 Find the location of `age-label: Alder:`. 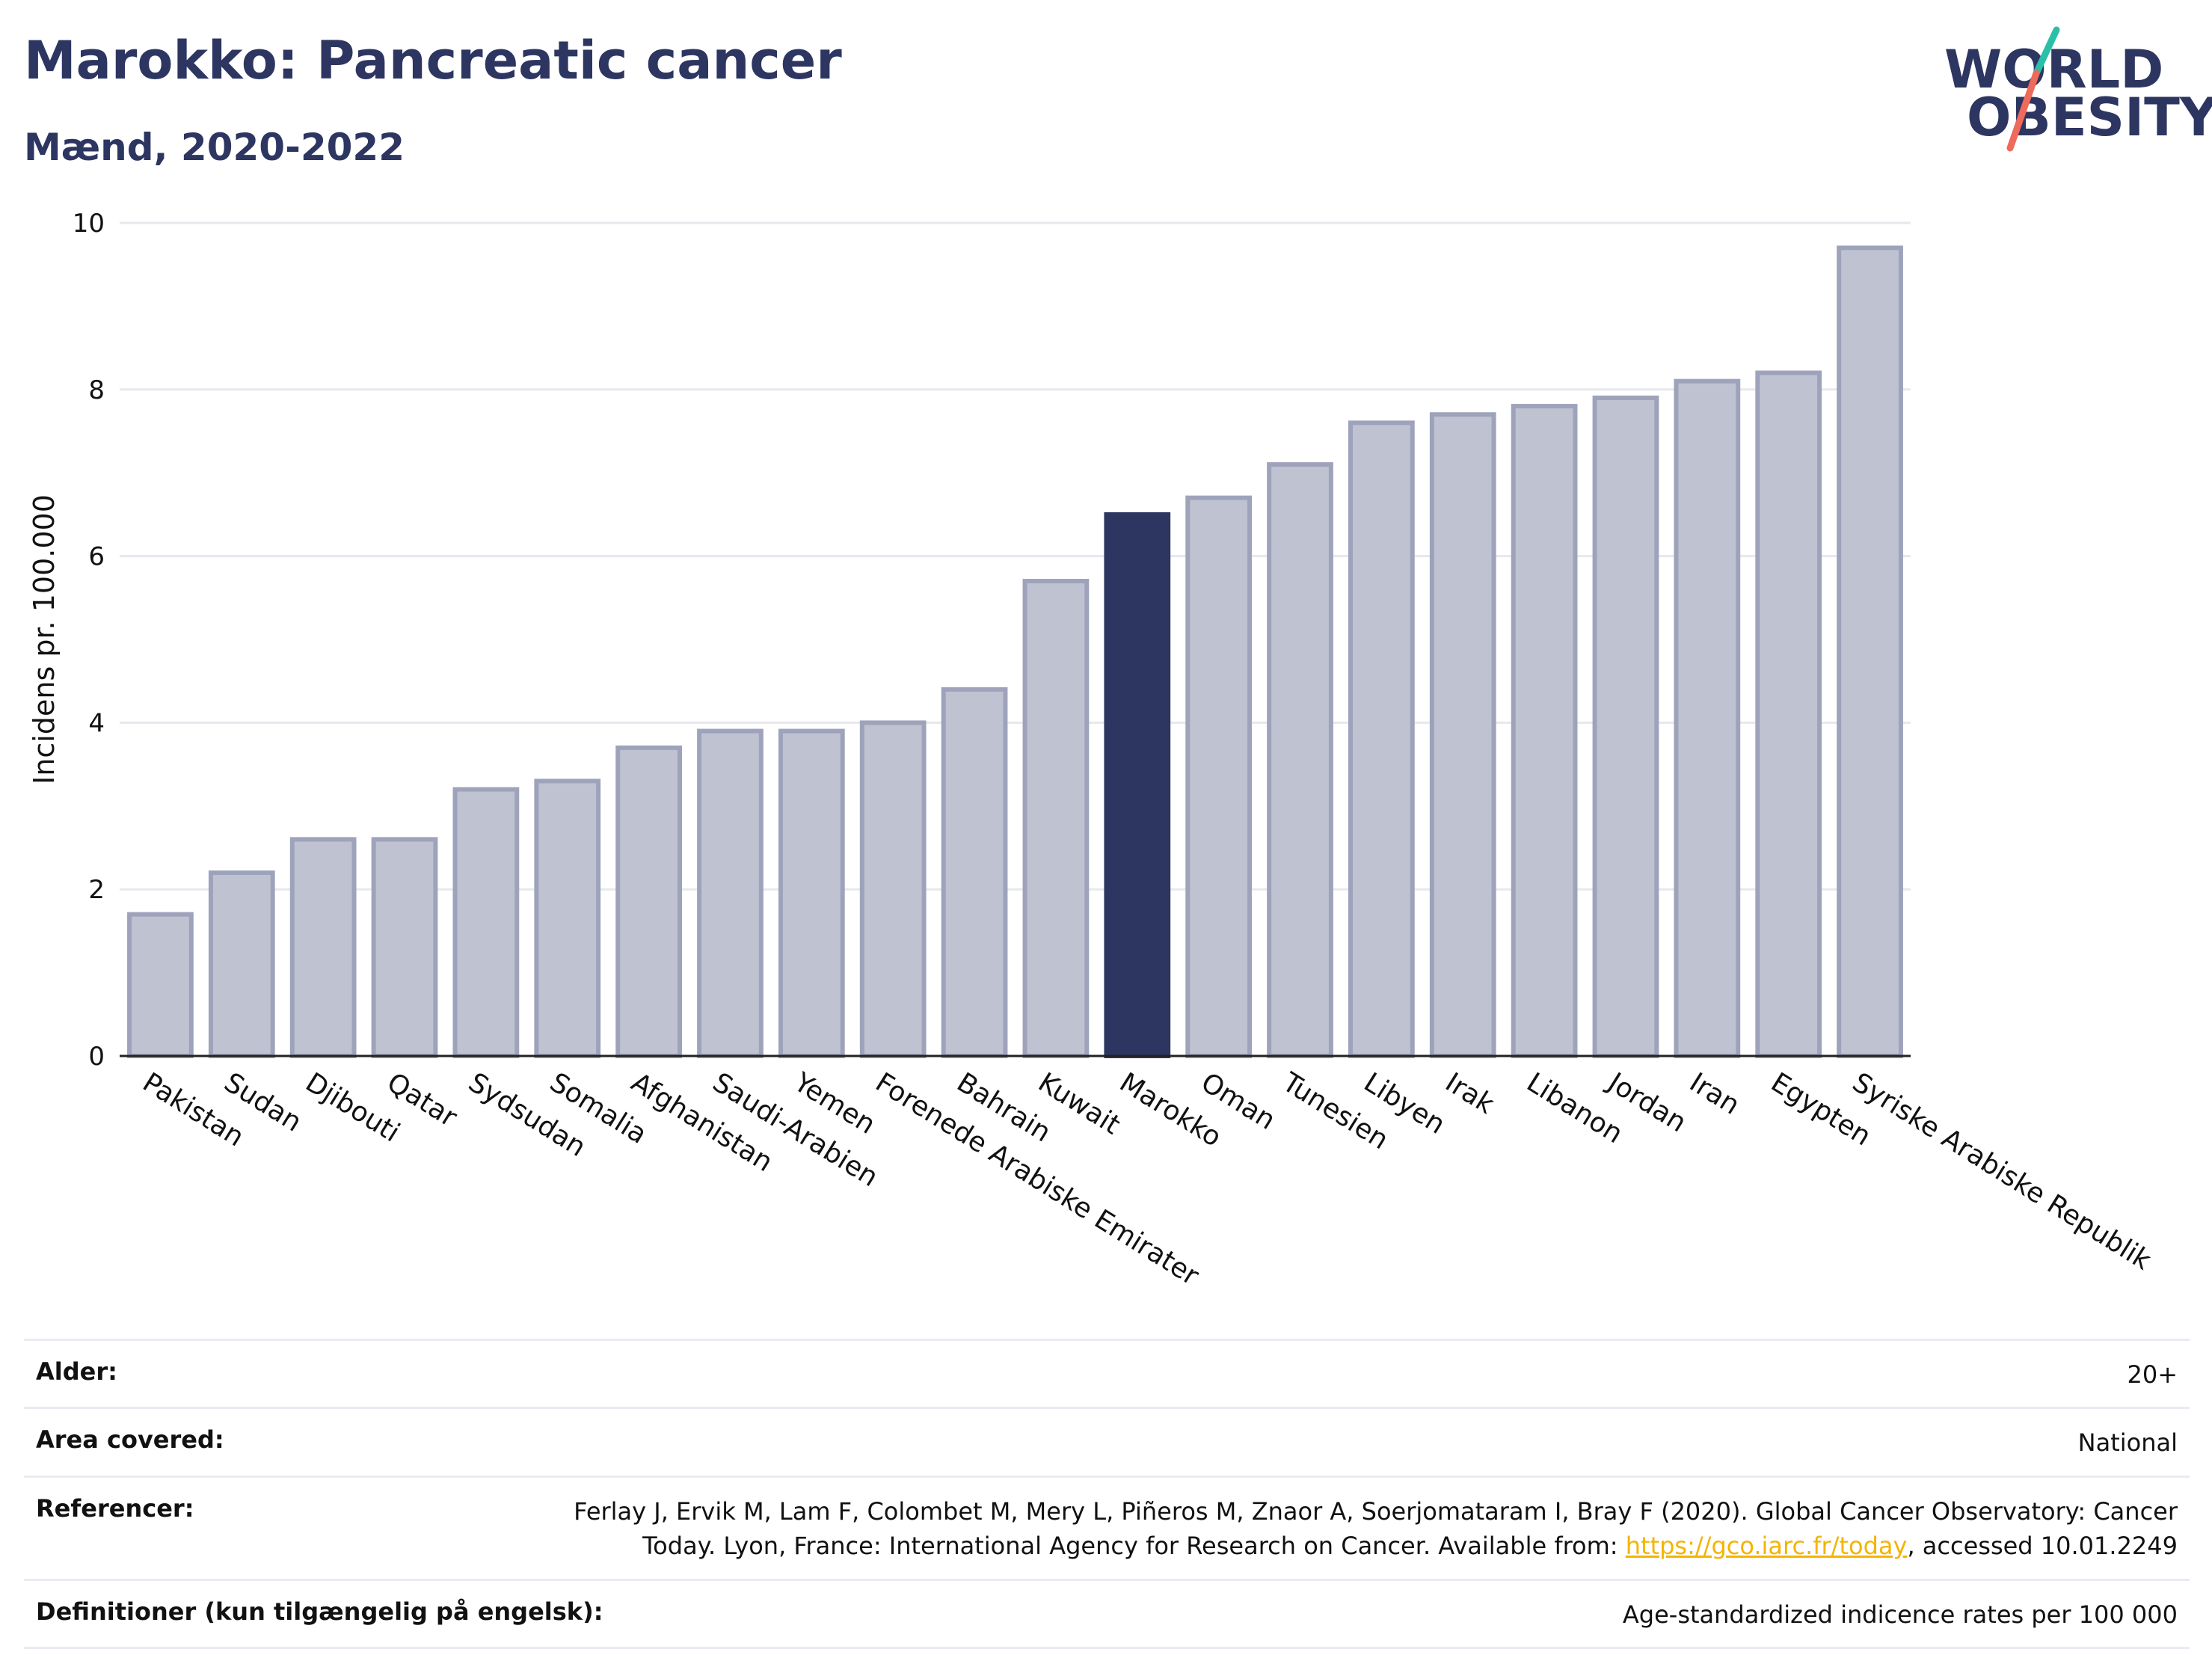

age-label: Alder: is located at coordinates (76, 1371).